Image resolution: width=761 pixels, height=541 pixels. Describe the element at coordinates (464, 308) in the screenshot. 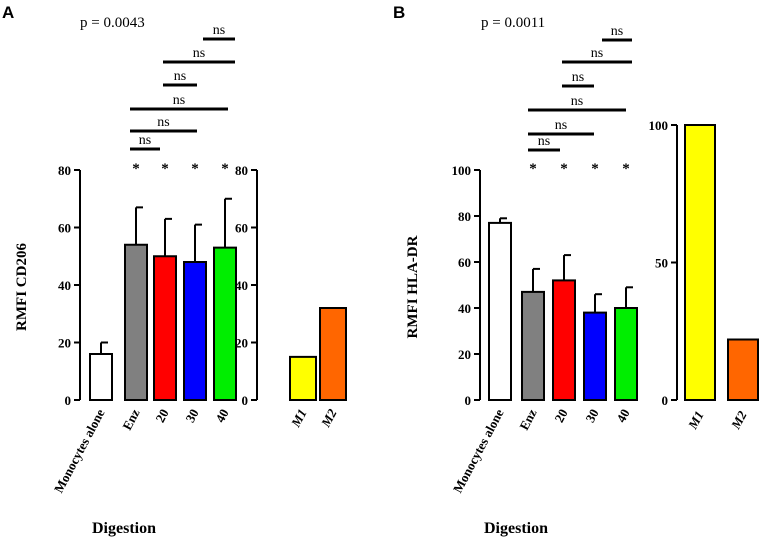

I see `panel-b-y-tick-label: 40` at that location.